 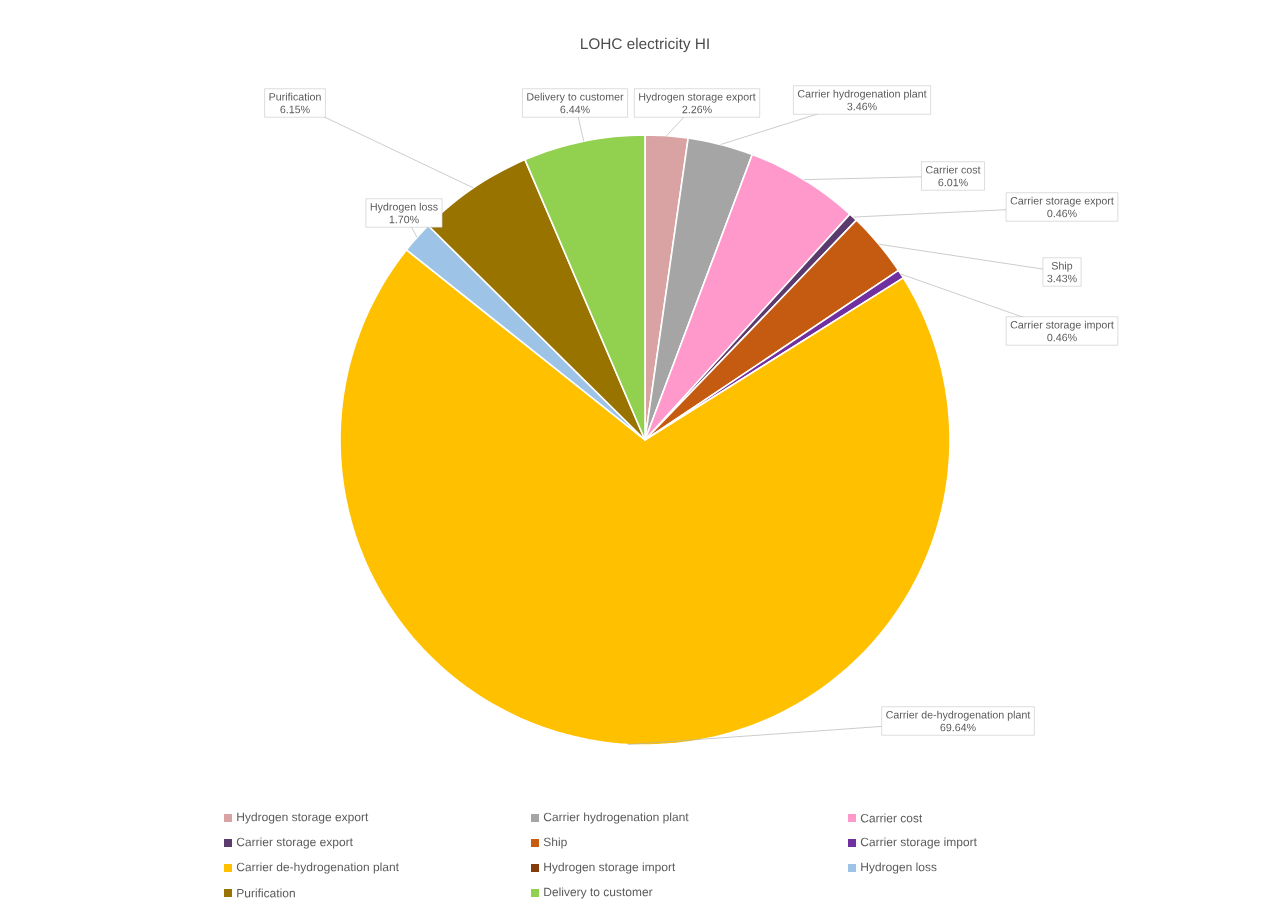 What do you see at coordinates (645, 45) in the screenshot?
I see `chart-title: LOHC electricity HI` at bounding box center [645, 45].